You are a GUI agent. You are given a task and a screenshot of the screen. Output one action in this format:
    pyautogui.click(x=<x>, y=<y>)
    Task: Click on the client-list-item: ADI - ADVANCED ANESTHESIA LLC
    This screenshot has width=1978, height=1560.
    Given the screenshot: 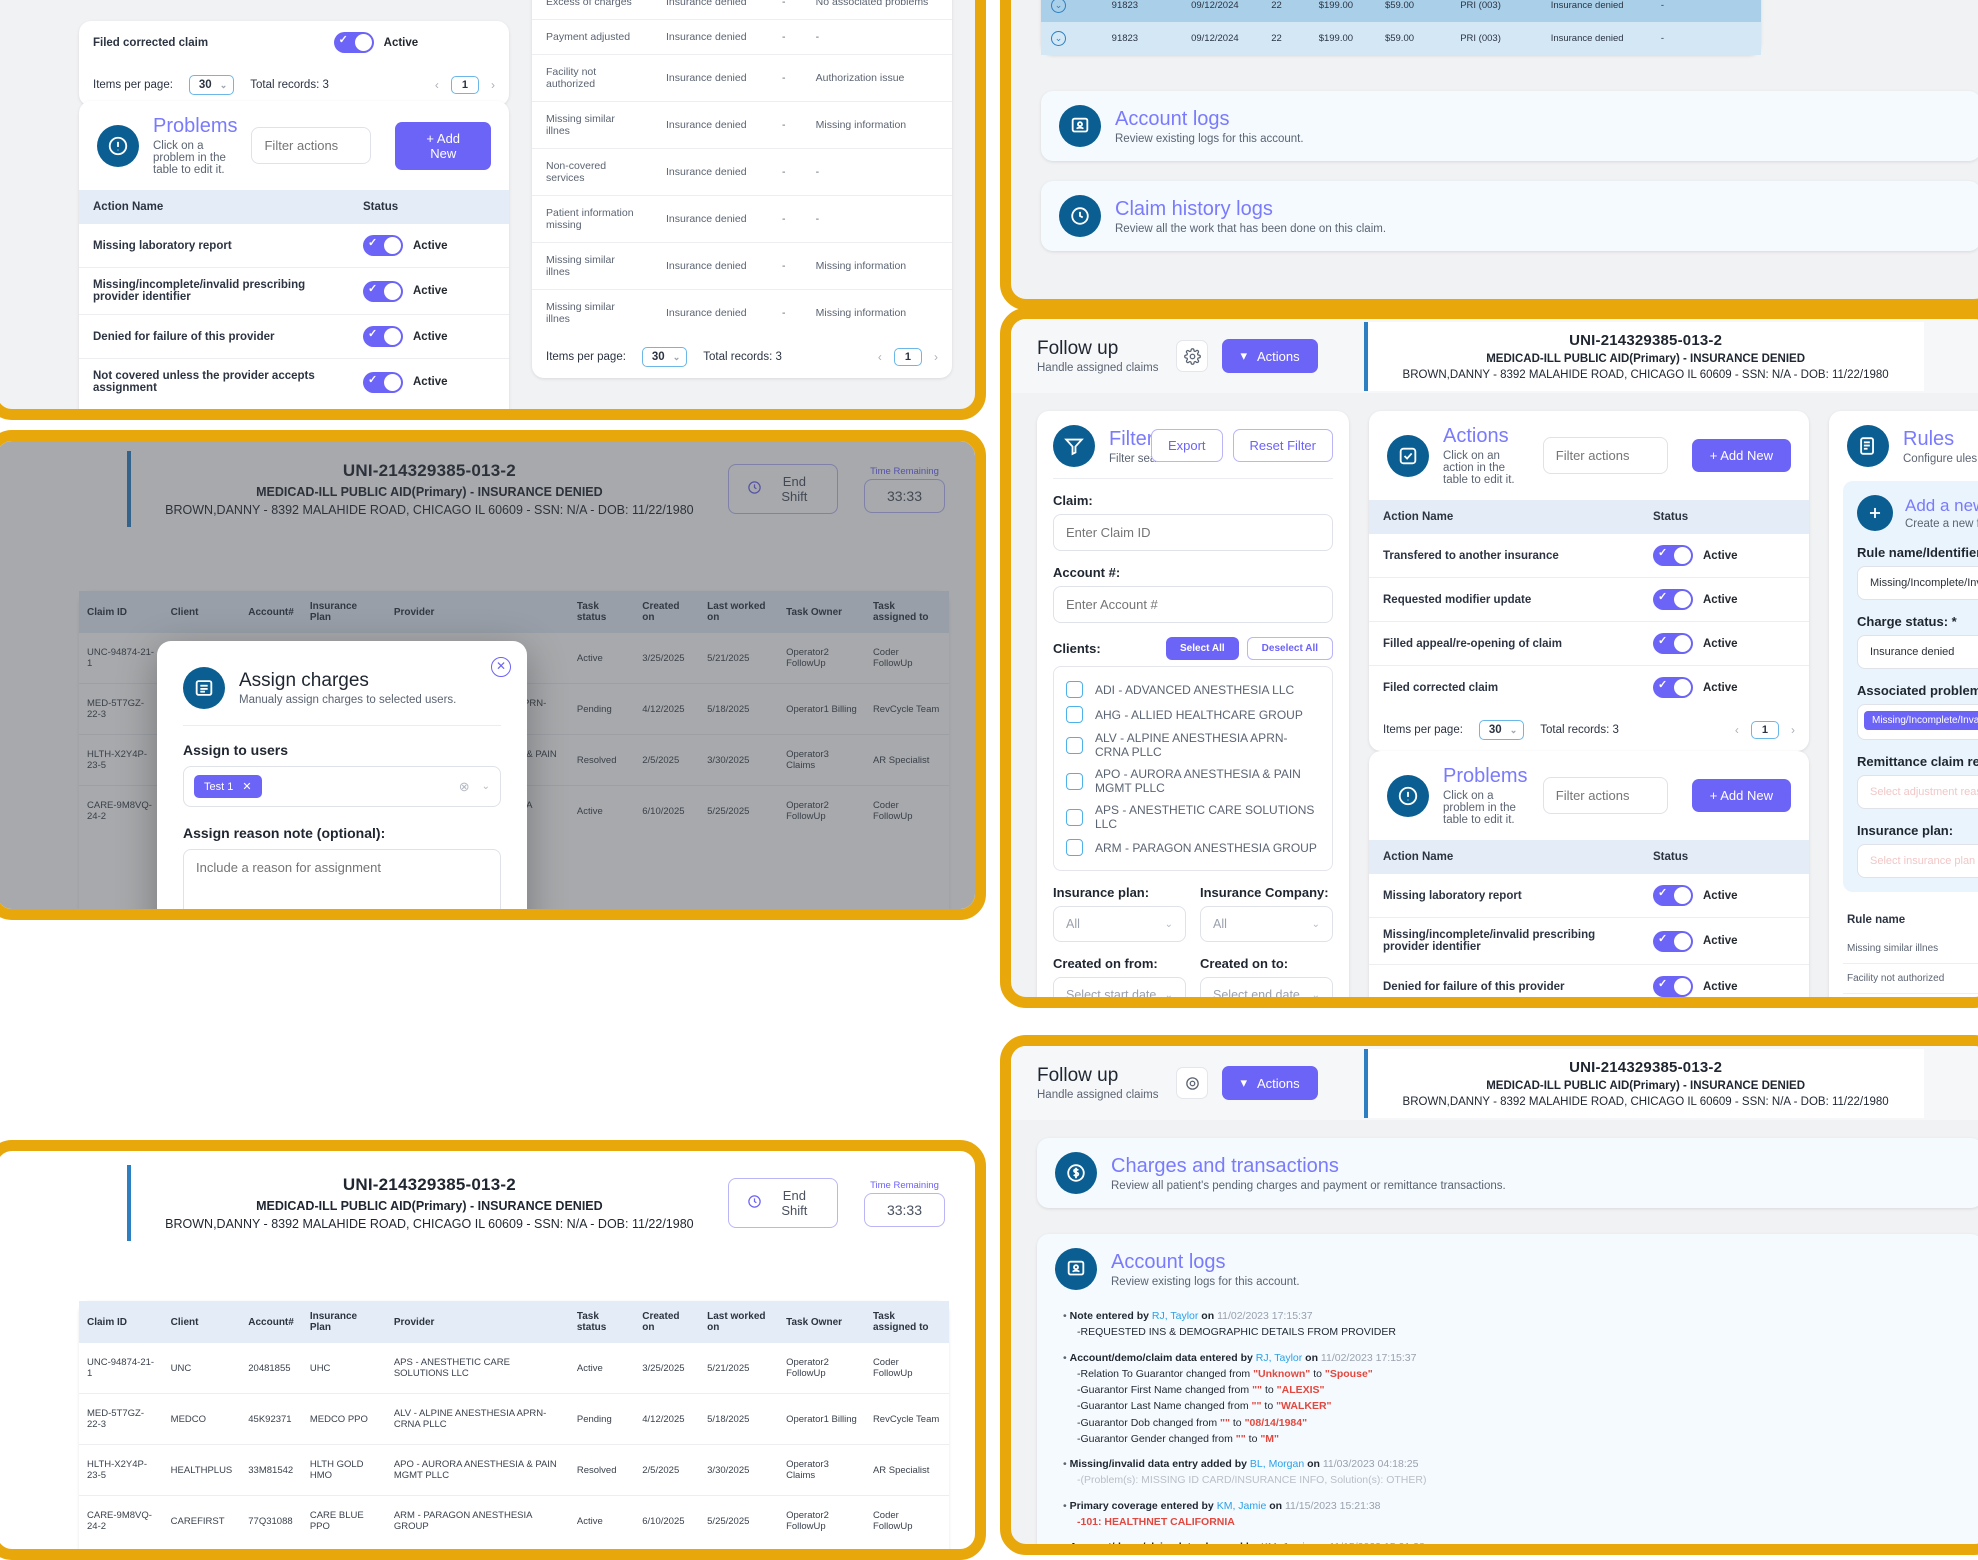 What is the action you would take?
    pyautogui.click(x=1193, y=689)
    